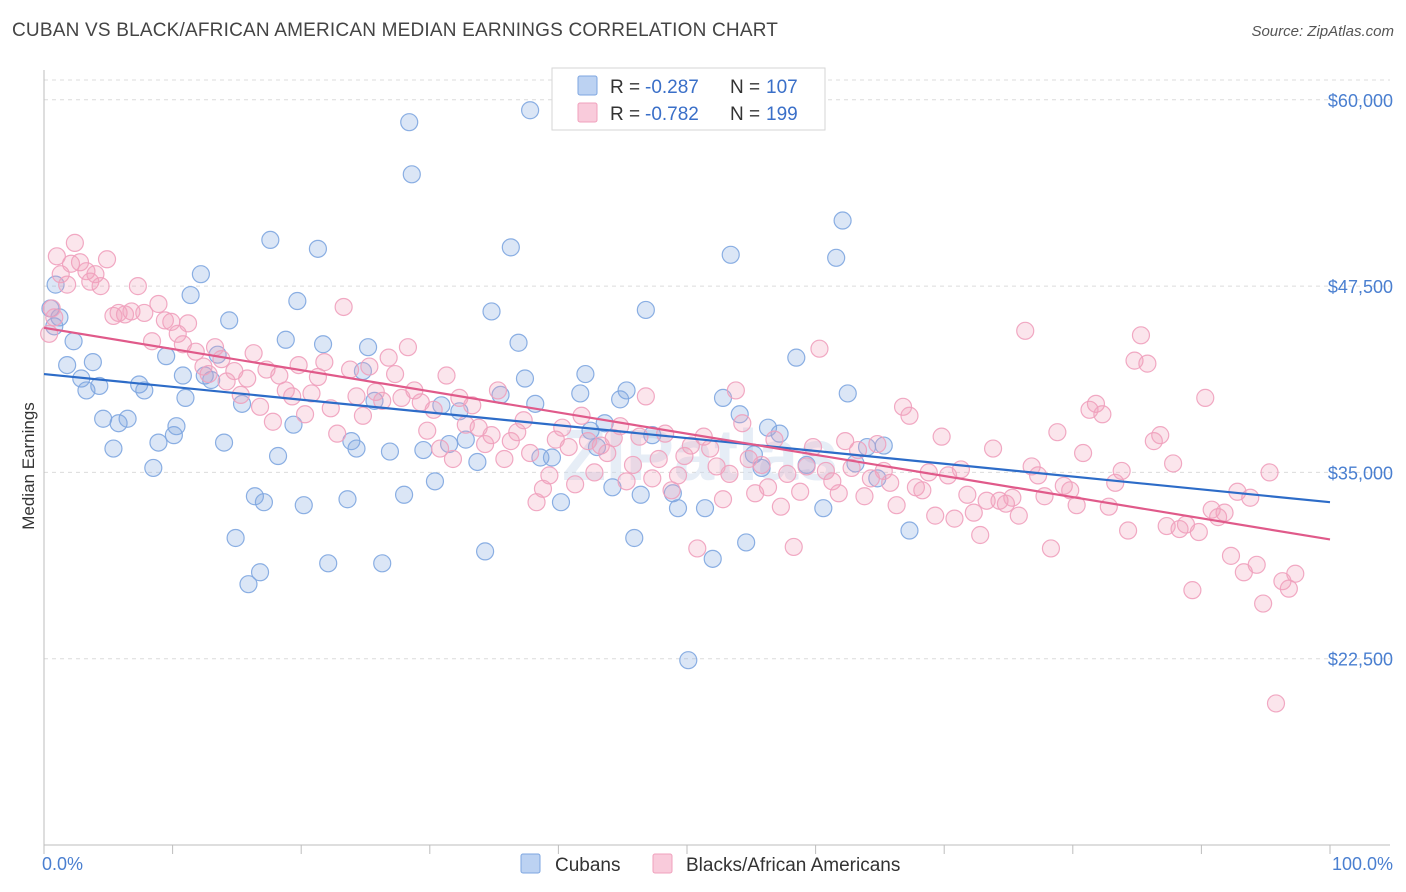  I want to click on legend-r-value-cubans: -0.287, so click(672, 87).